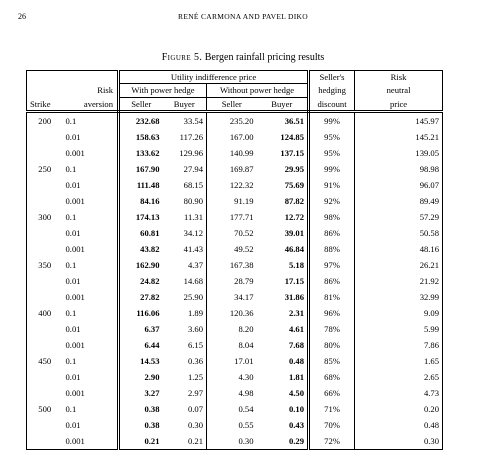 The image size is (486, 450). I want to click on hedging-discount-cell: 72%, so click(332, 441).